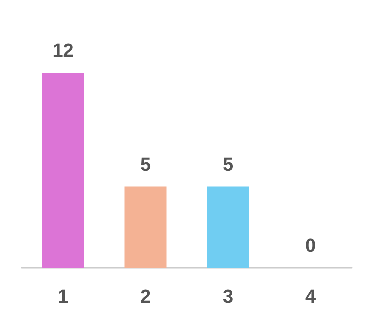 This screenshot has width=376, height=327. What do you see at coordinates (146, 297) in the screenshot?
I see `x-tick-label: 2` at bounding box center [146, 297].